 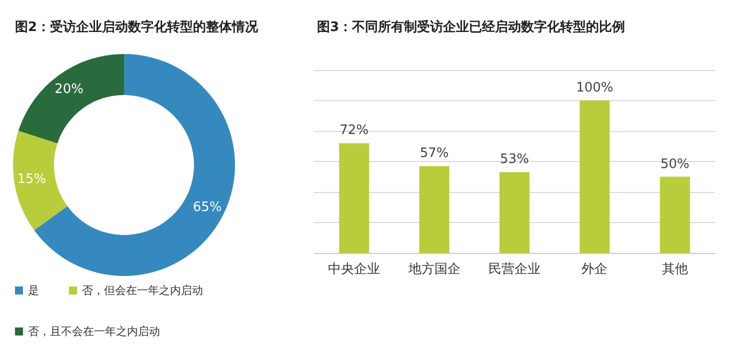 I want to click on x-tick-label: 外企, so click(x=595, y=269).